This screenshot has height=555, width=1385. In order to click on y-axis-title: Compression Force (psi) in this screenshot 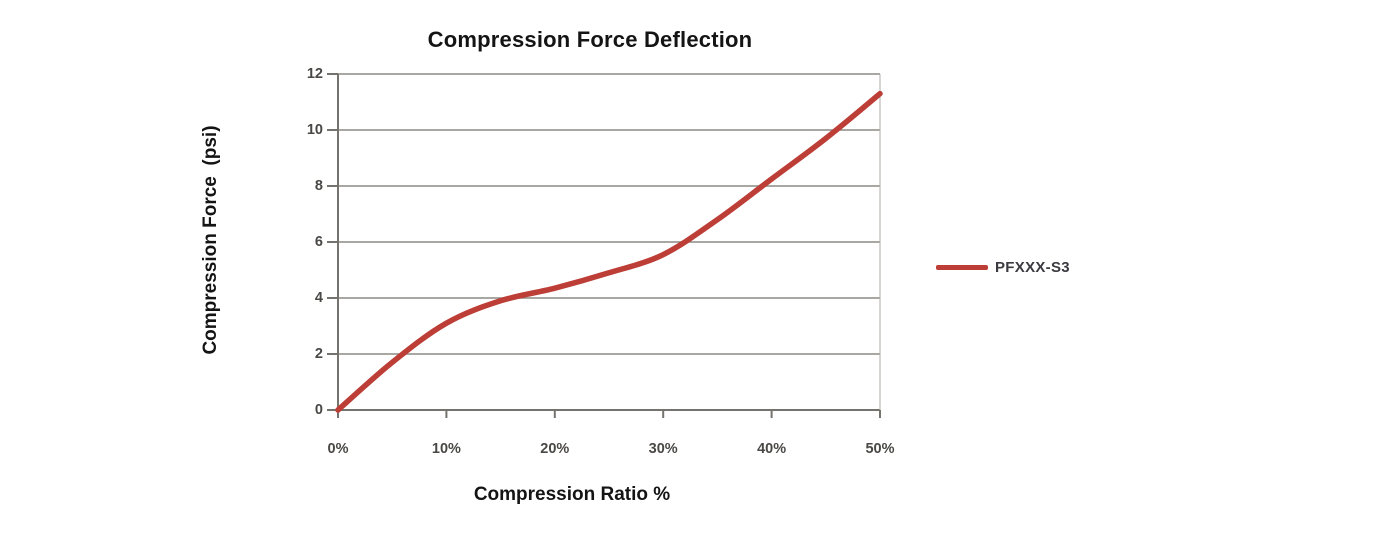, I will do `click(210, 240)`.